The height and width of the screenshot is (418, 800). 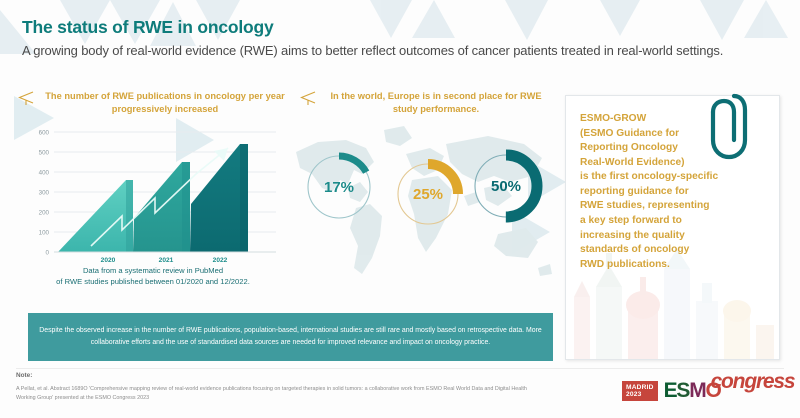 What do you see at coordinates (698, 390) in the screenshot?
I see `esmo-letter-m: M` at bounding box center [698, 390].